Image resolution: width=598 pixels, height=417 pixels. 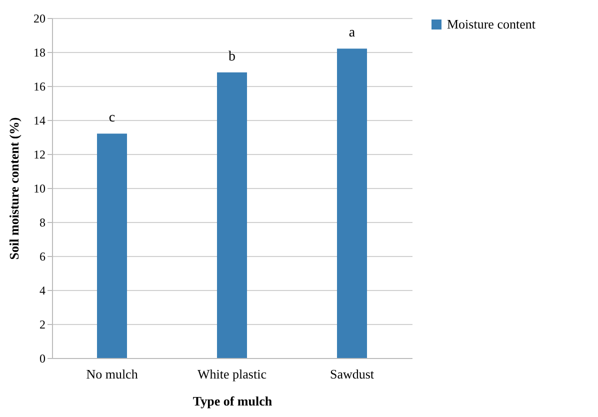 I want to click on y-tick-label: 14, so click(x=40, y=121).